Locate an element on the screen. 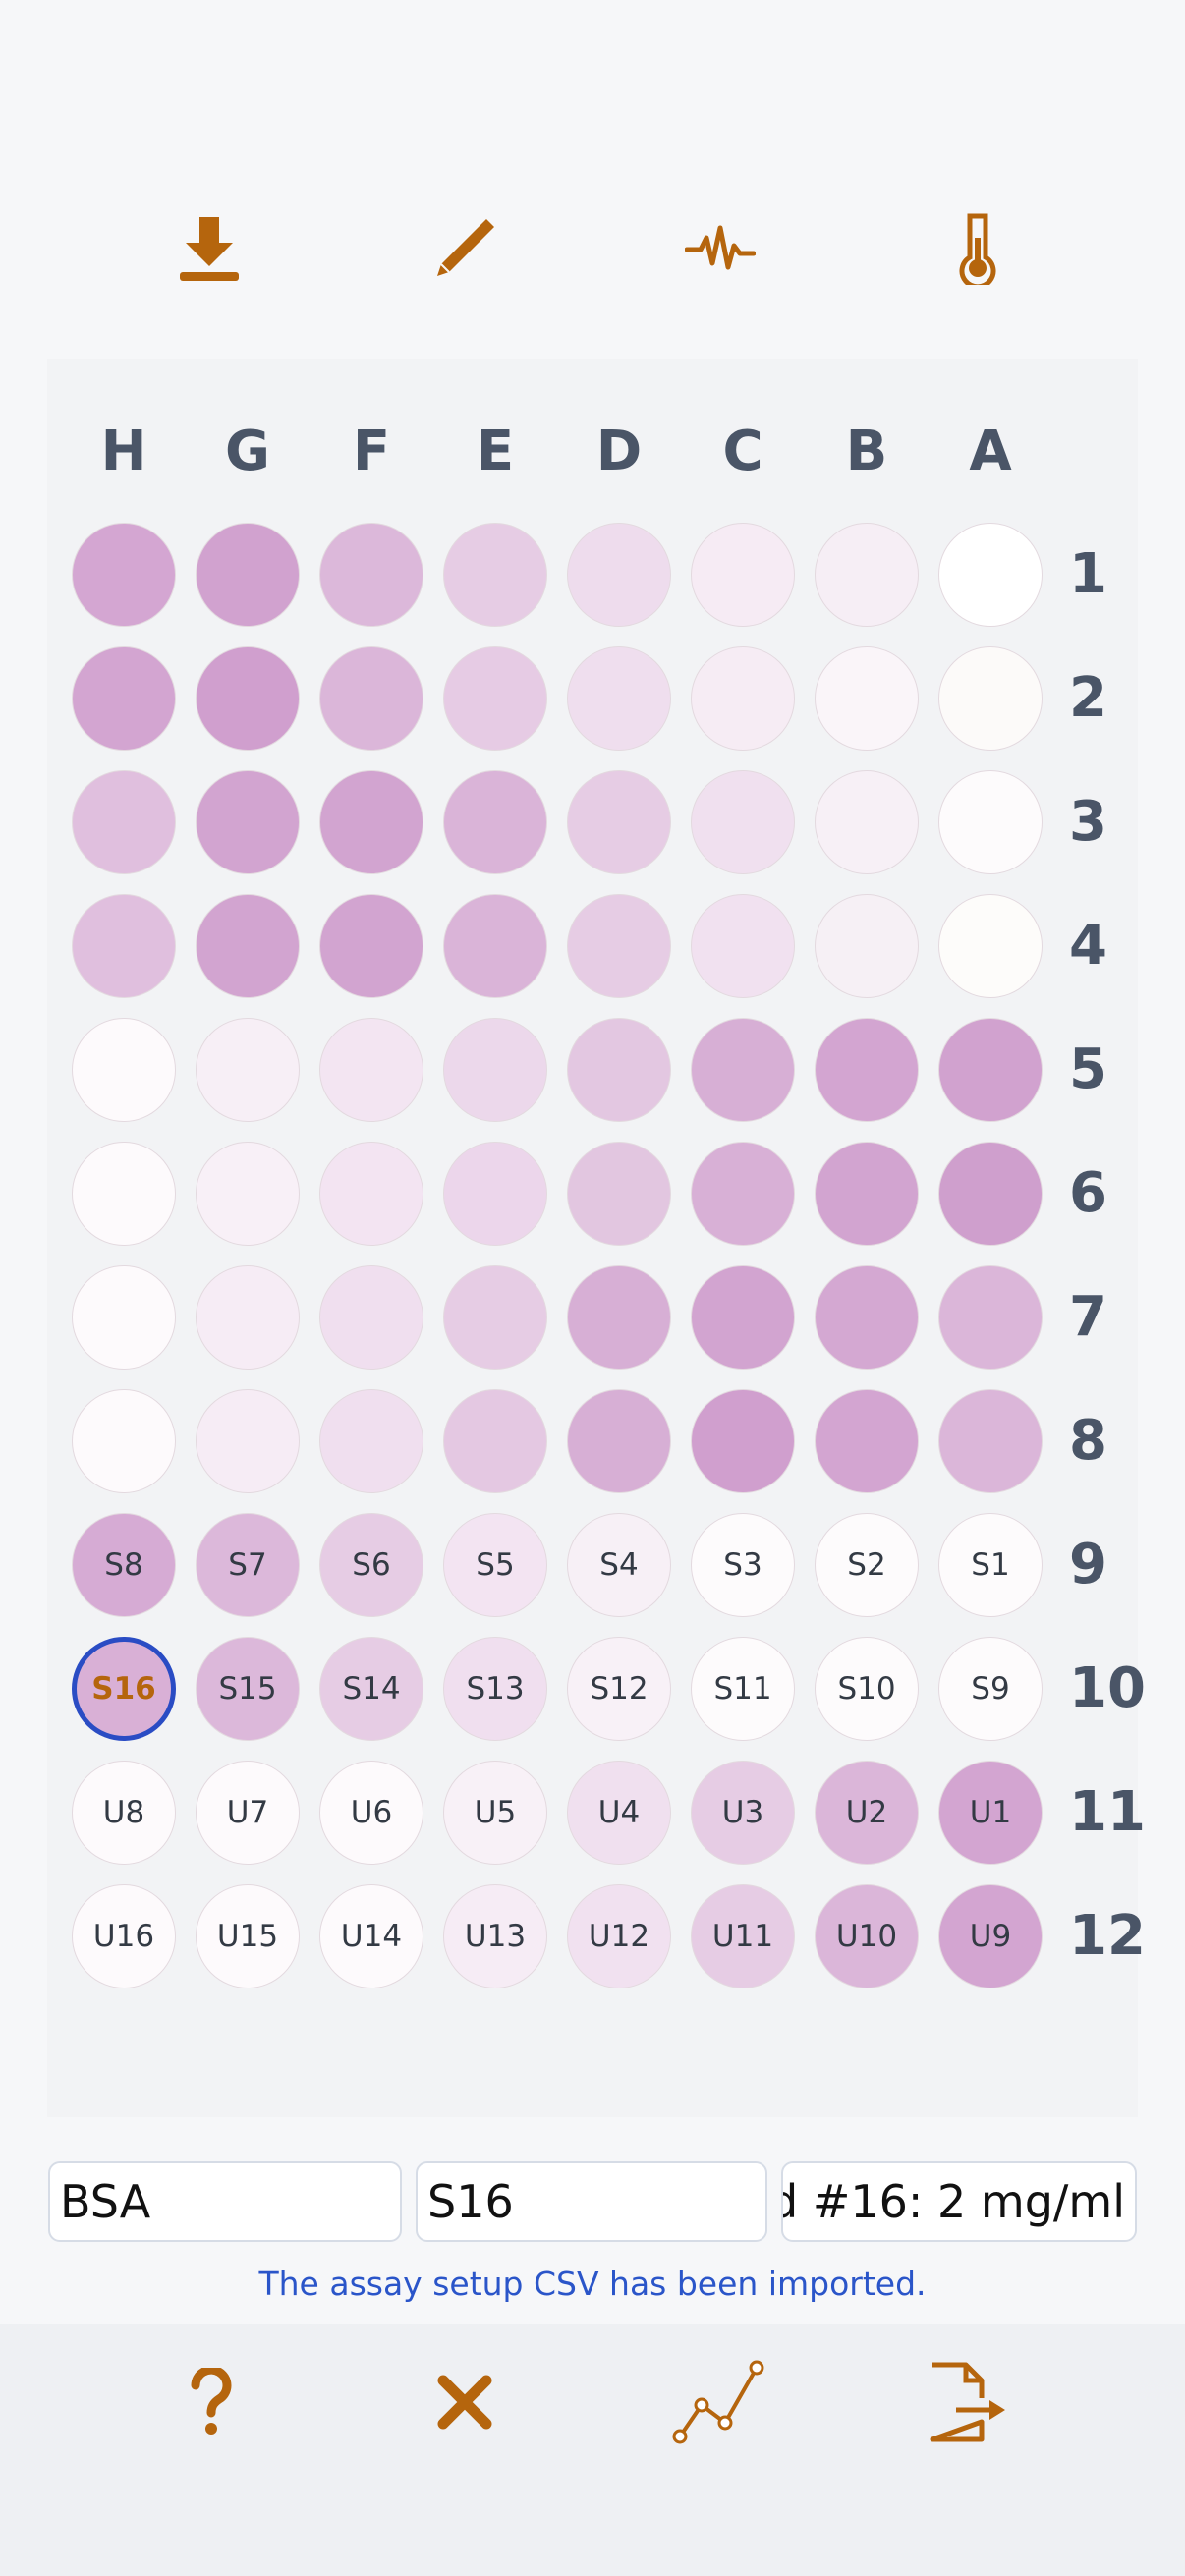 This screenshot has width=1185, height=2576. well-h5 is located at coordinates (124, 1070).